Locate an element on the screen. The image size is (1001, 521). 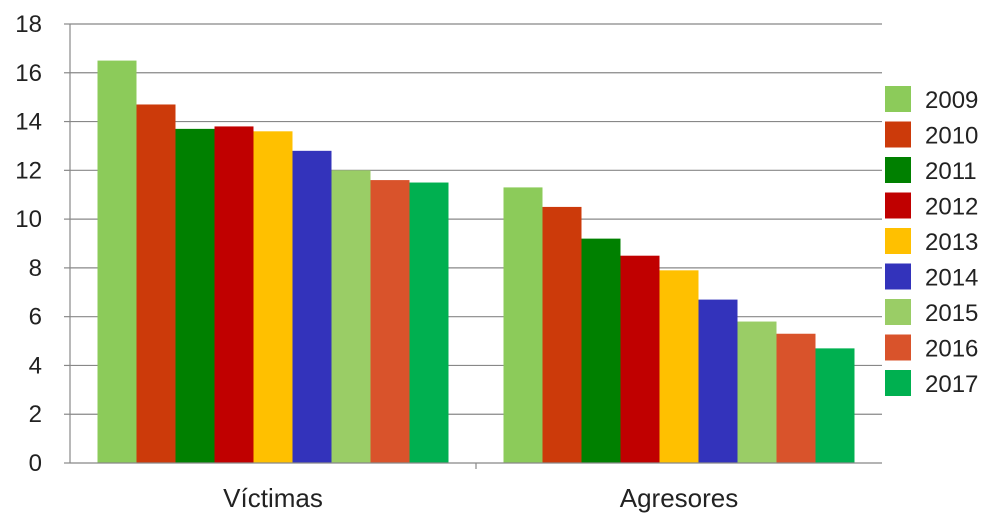
y-tick-label: 18 is located at coordinates (28, 24).